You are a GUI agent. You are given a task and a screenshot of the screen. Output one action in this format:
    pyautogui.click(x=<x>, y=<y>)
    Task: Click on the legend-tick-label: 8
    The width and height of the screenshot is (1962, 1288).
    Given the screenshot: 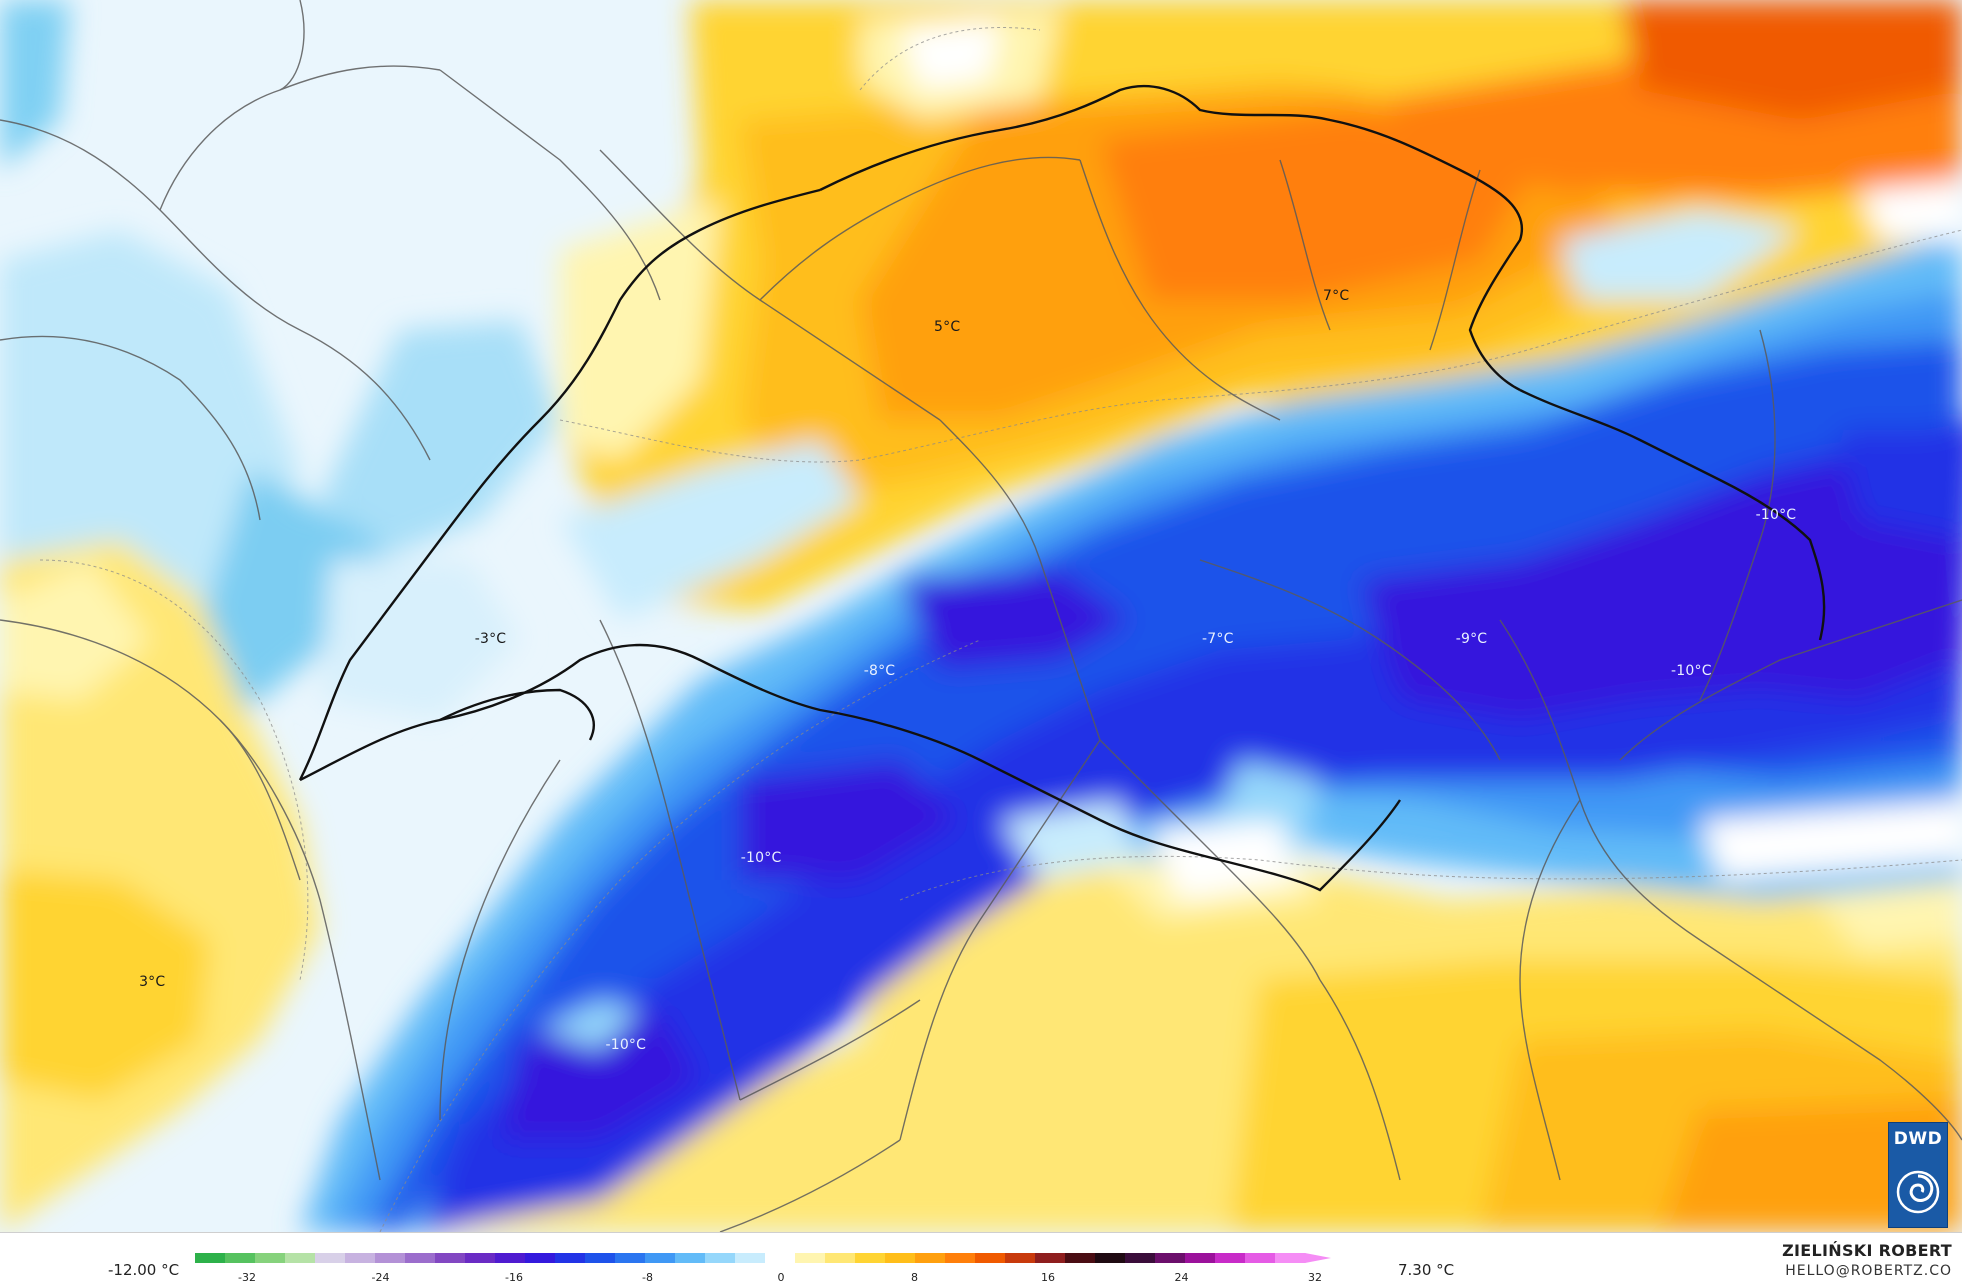 What is the action you would take?
    pyautogui.click(x=914, y=1277)
    